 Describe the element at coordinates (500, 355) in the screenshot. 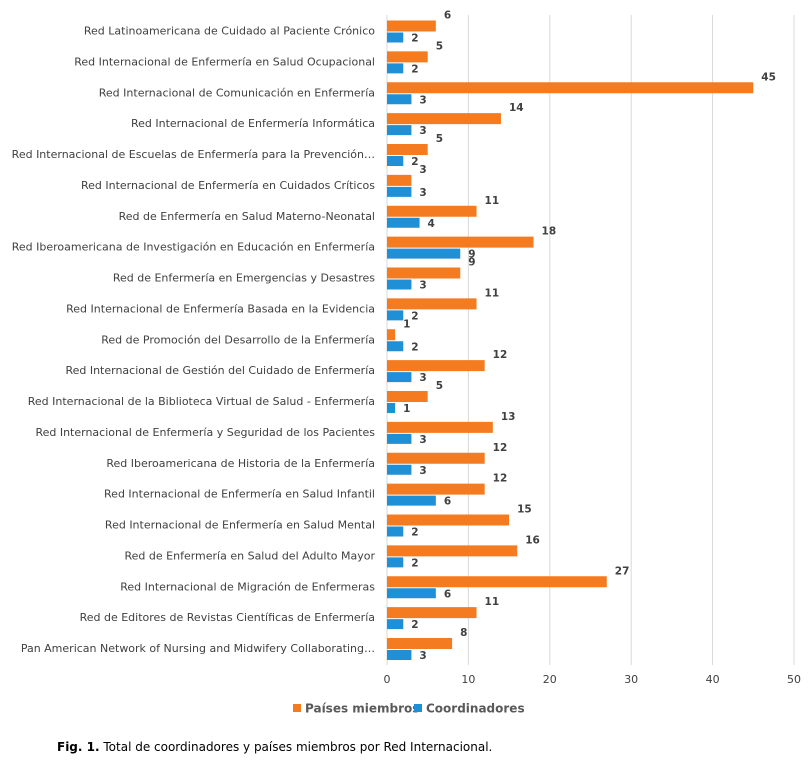

I see `value-label: 12` at that location.